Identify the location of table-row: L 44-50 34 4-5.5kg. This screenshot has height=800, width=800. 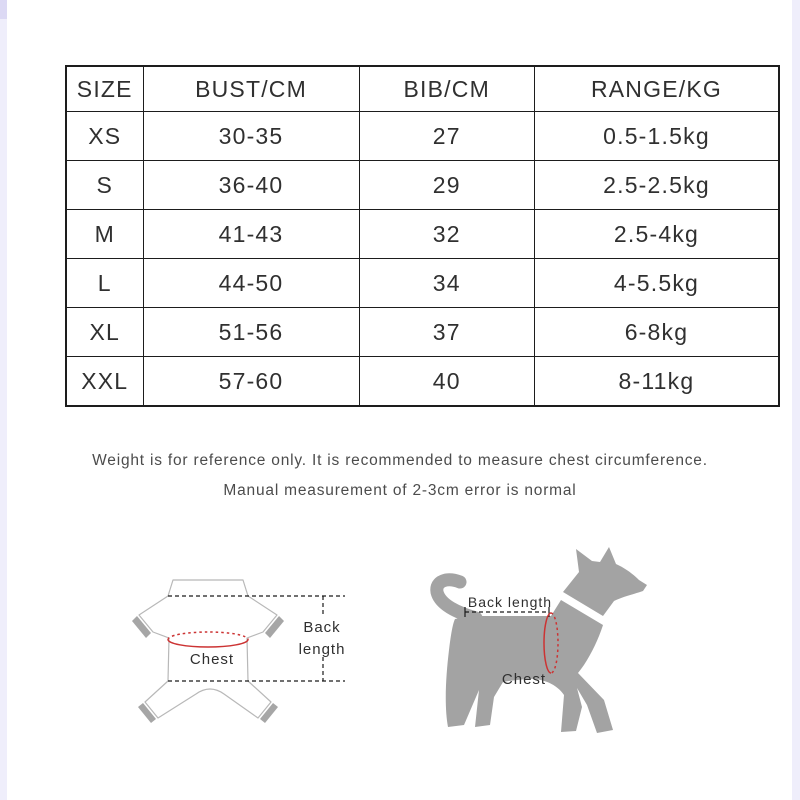
(422, 283).